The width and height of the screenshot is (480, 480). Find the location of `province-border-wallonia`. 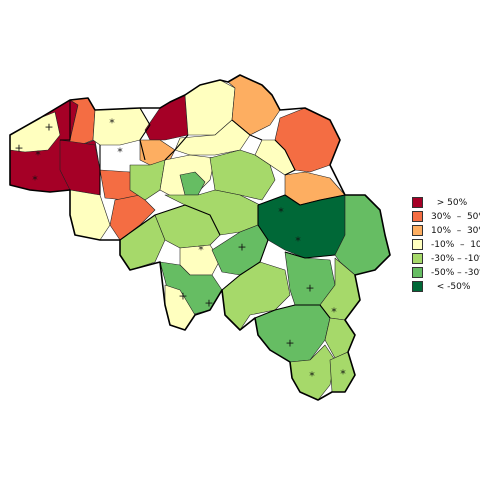

province-border-wallonia is located at coordinates (232, 256).